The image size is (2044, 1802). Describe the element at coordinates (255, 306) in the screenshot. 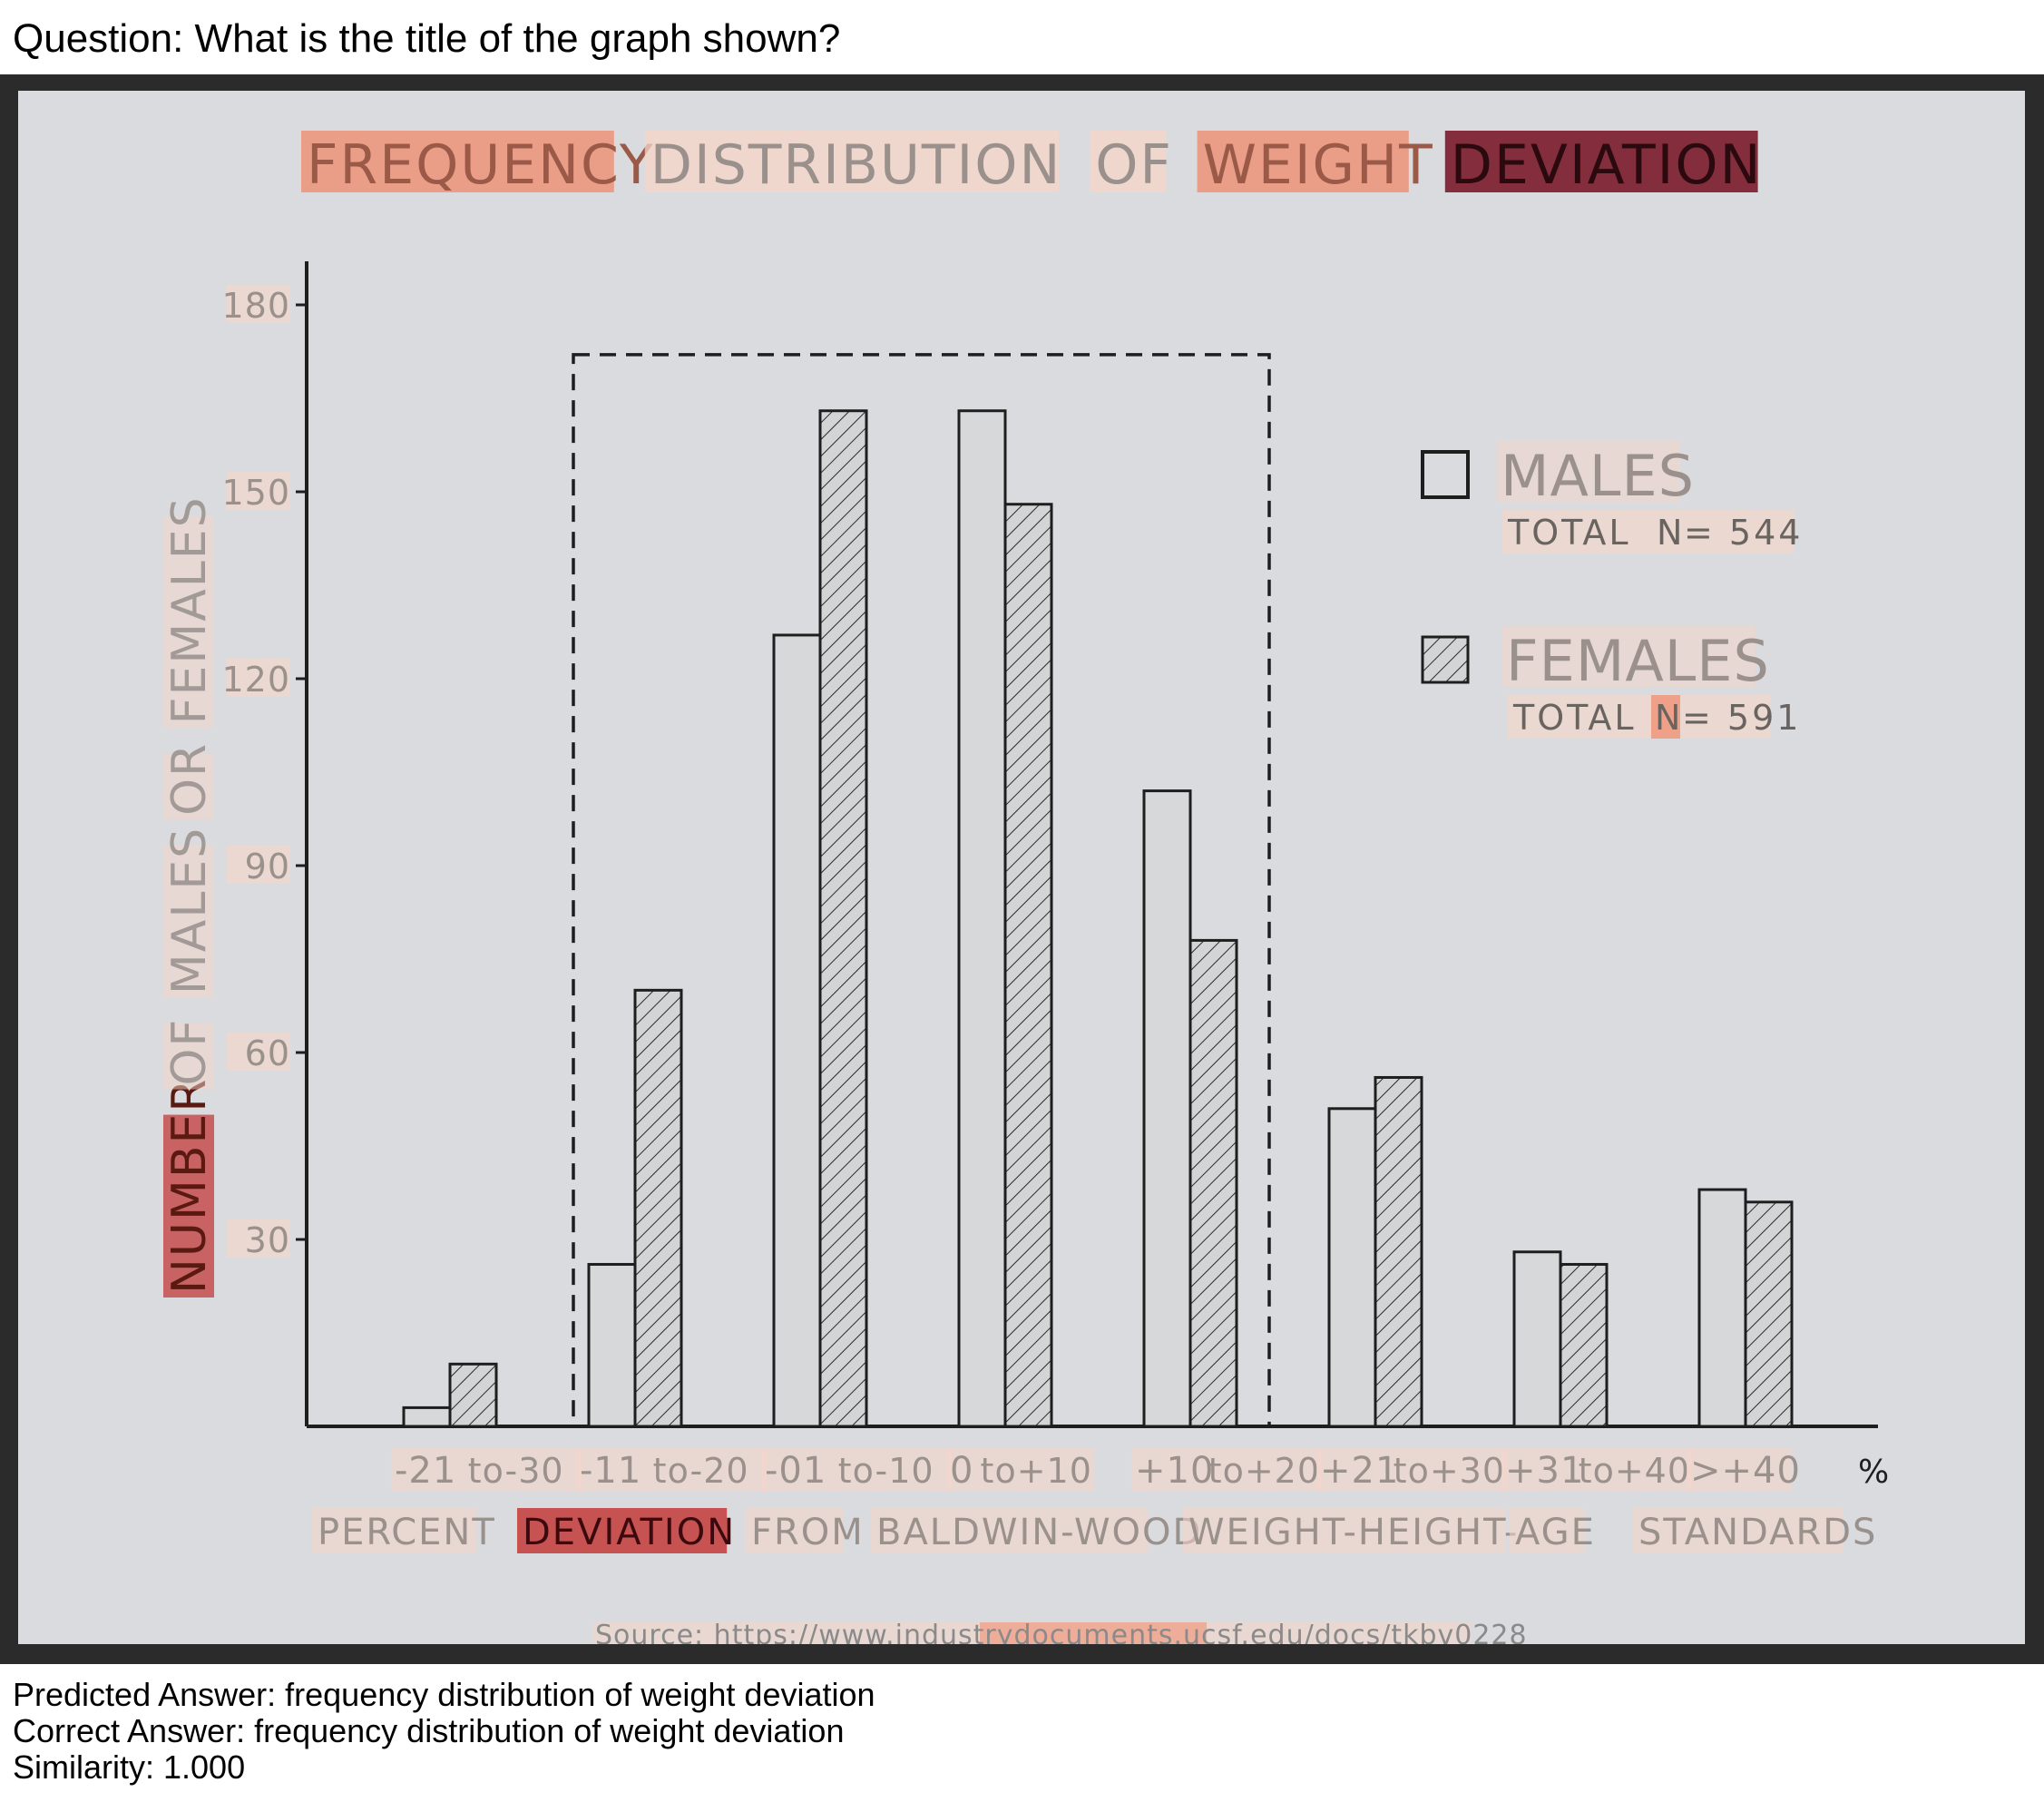

I see `y-tick-label: 180` at that location.